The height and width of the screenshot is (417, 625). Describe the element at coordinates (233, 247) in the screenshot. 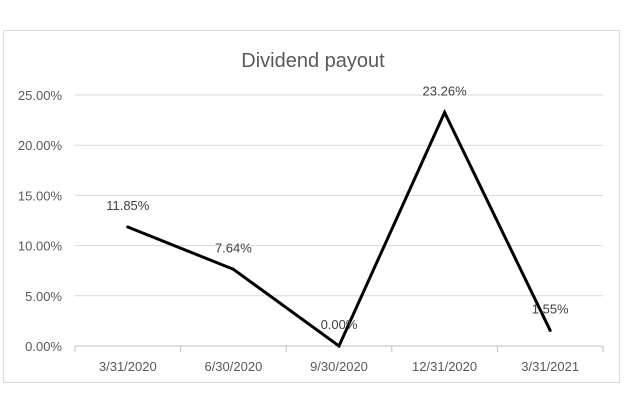

I see `data-label: 7.64%` at that location.